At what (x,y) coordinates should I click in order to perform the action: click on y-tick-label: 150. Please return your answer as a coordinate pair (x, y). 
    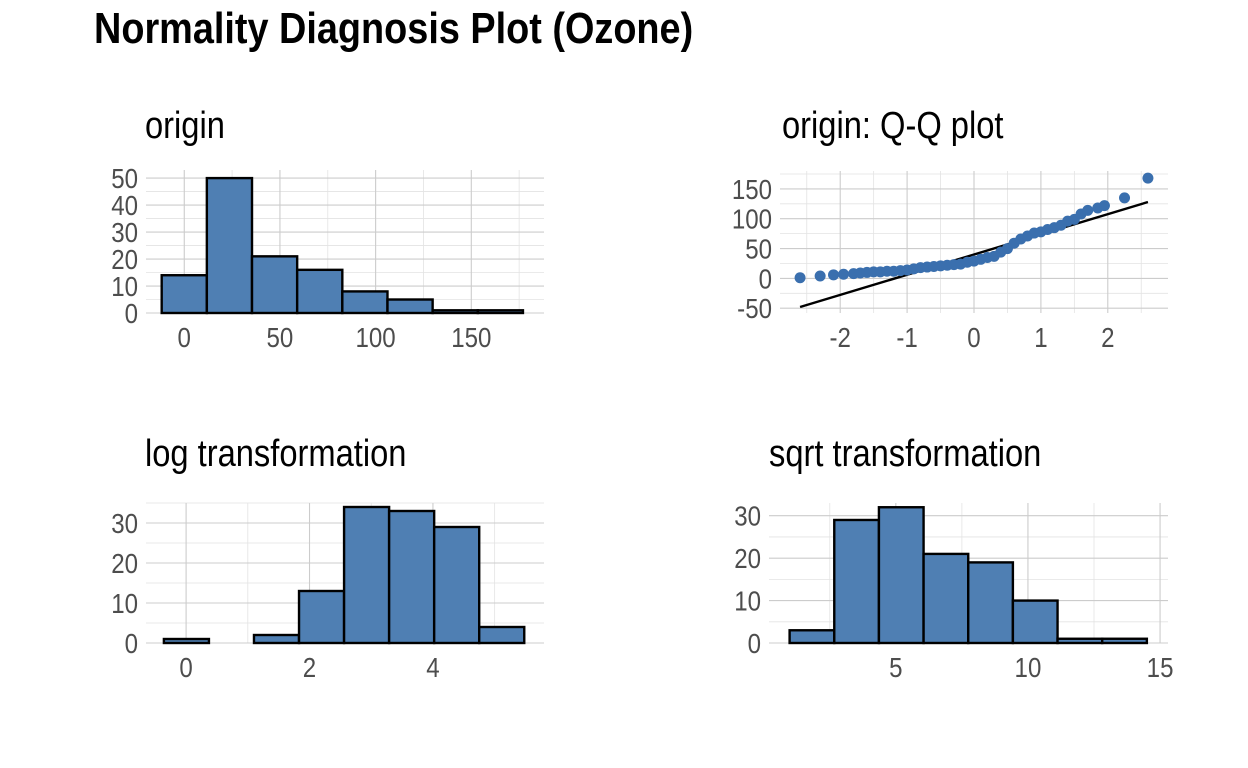
    Looking at the image, I should click on (752, 189).